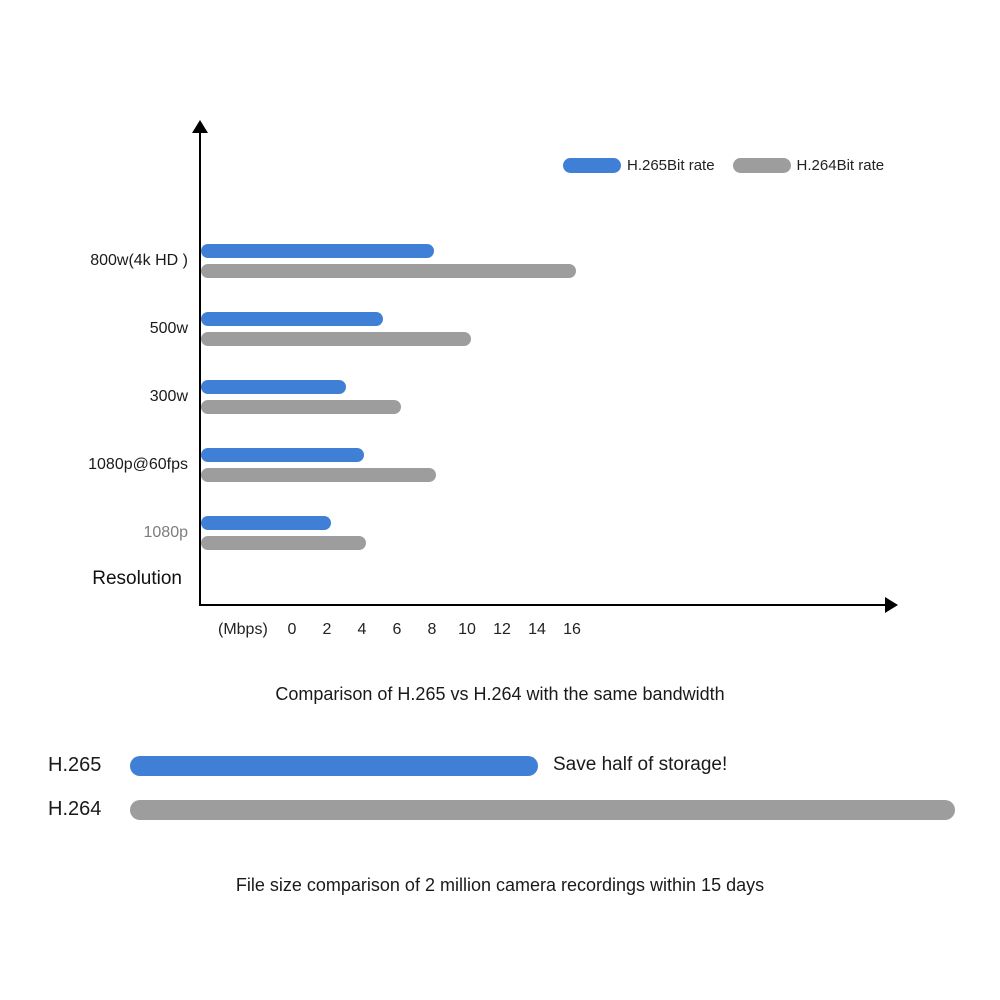  Describe the element at coordinates (327, 629) in the screenshot. I see `x-tick-label-2: 2` at that location.